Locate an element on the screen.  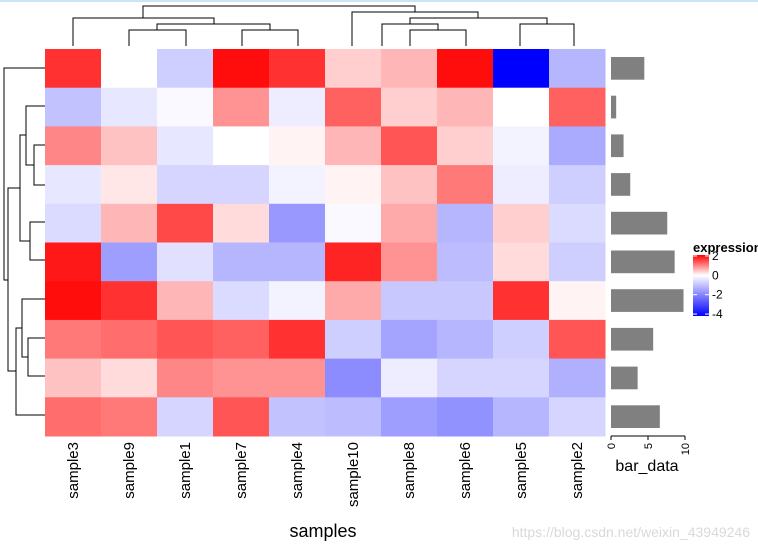
column-label: sample8 is located at coordinates (409, 470).